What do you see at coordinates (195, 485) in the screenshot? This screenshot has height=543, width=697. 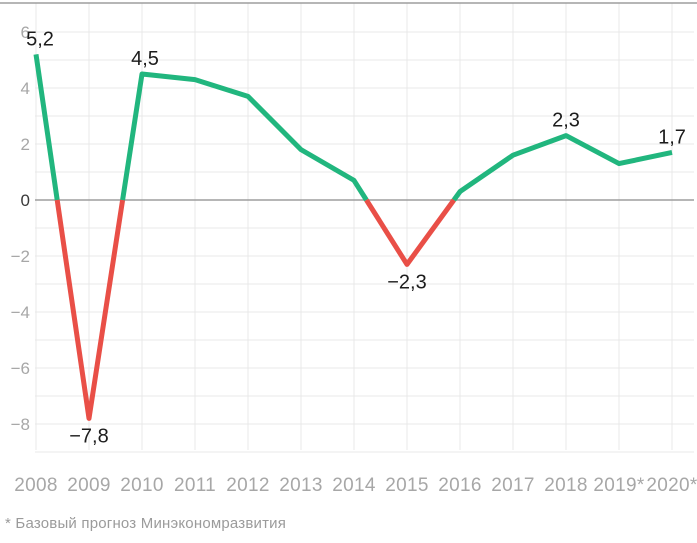 I see `x-tick-label: 2011` at bounding box center [195, 485].